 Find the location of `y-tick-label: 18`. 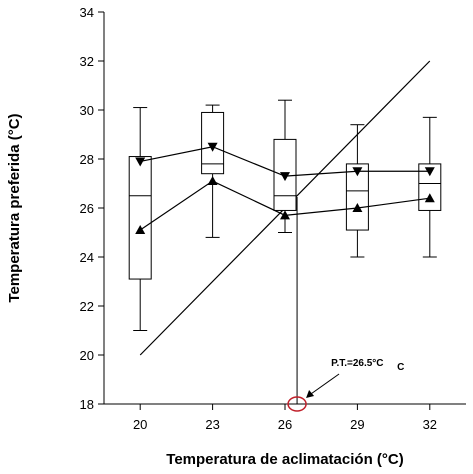

y-tick-label: 18 is located at coordinates (87, 404).